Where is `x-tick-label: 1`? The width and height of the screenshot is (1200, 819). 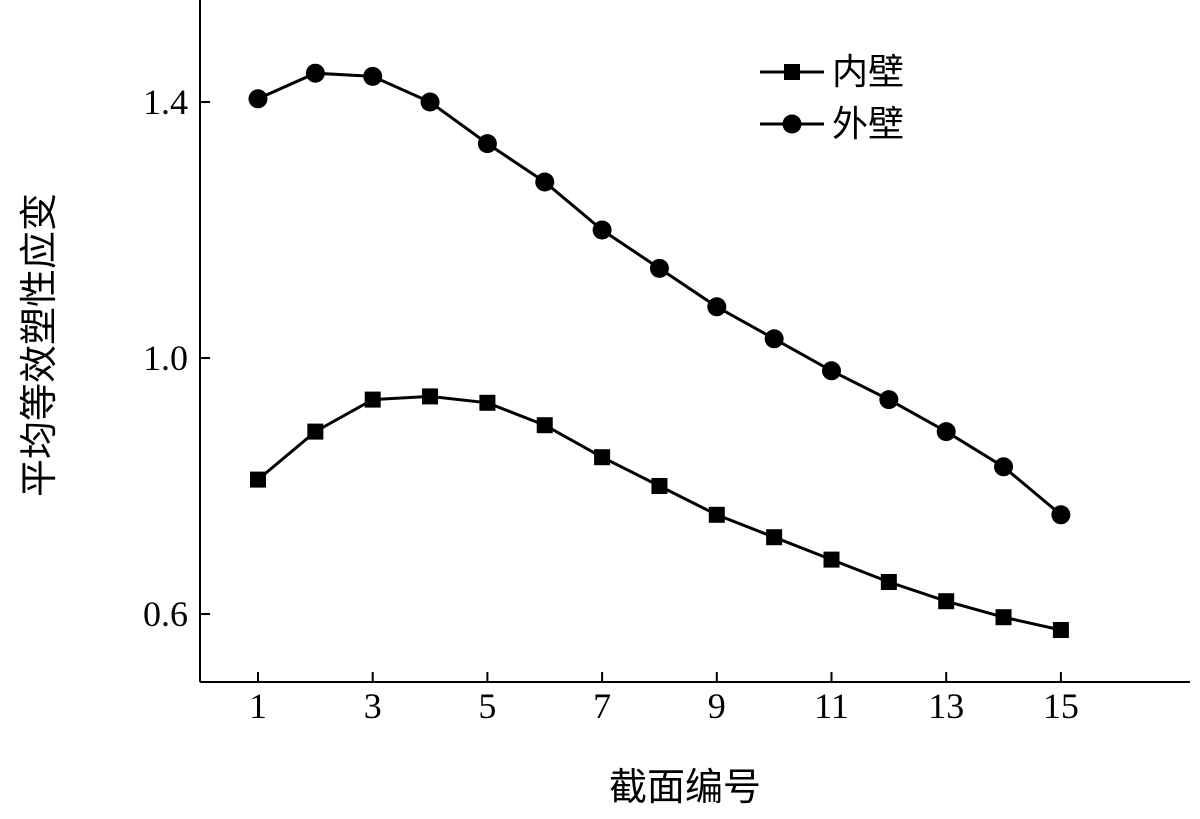
x-tick-label: 1 is located at coordinates (258, 706).